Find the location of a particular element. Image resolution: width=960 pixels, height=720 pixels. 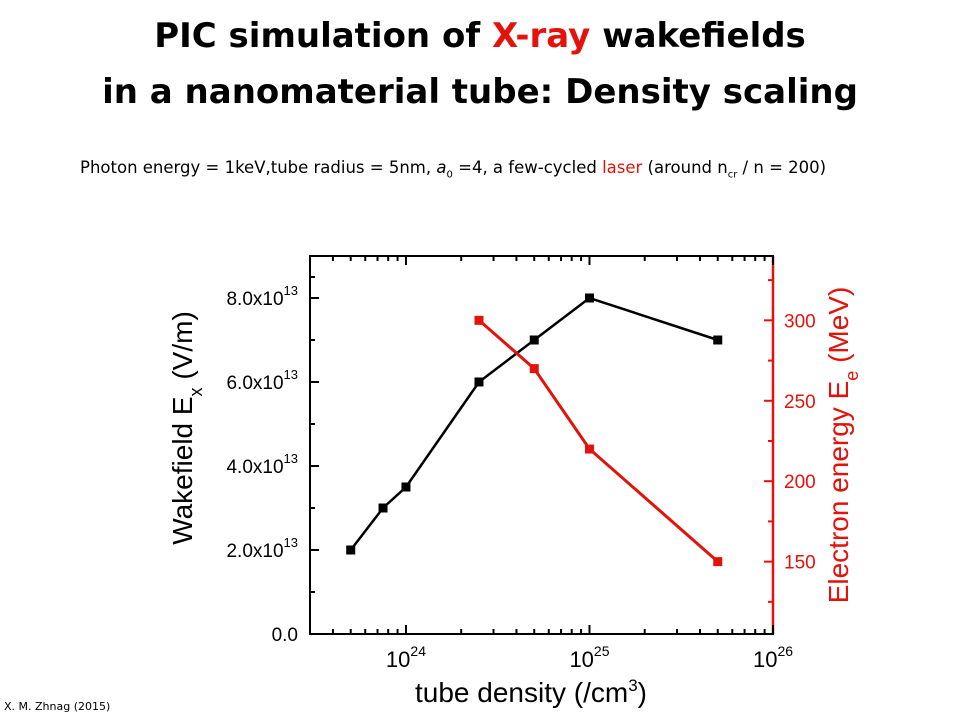

series-line-right is located at coordinates (598, 441).